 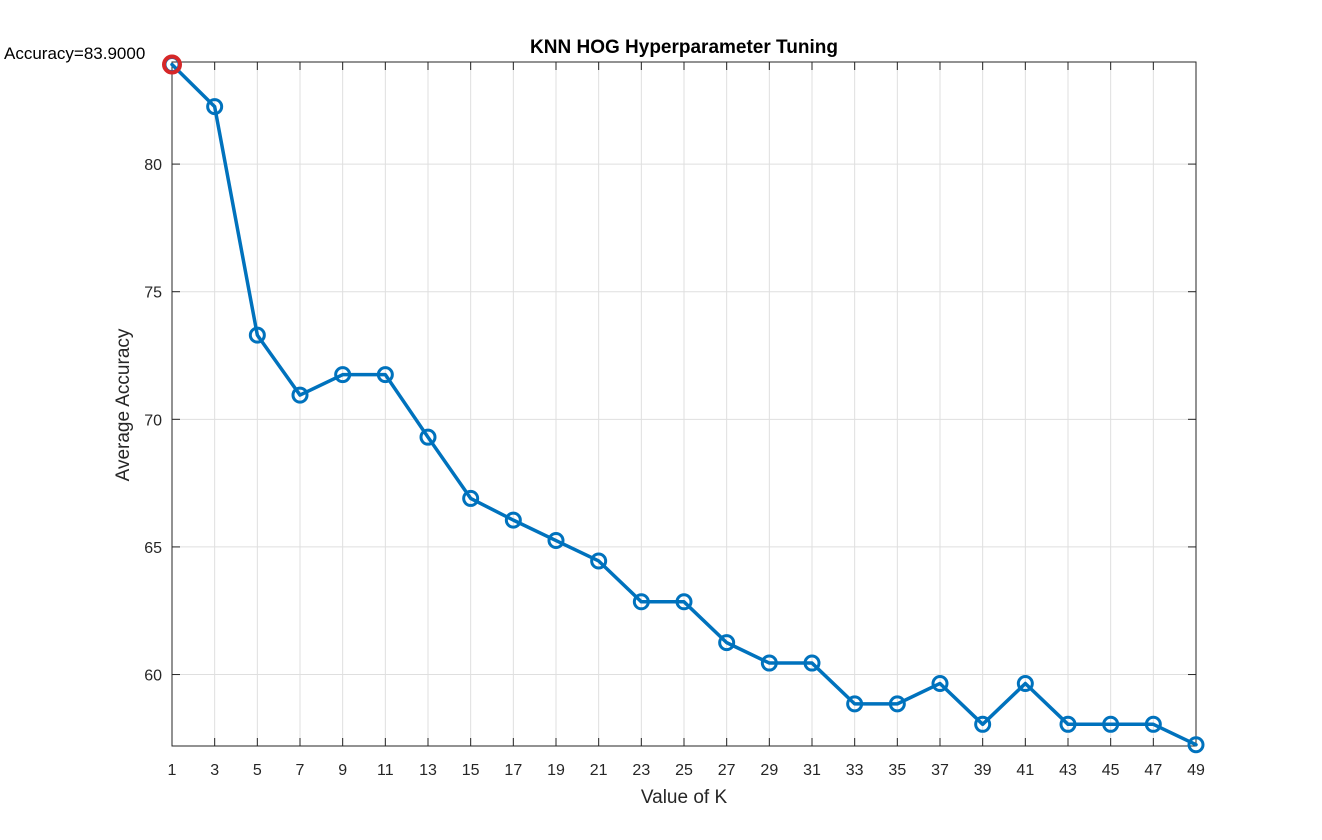 I want to click on x-tick-label: 47, so click(x=1153, y=770).